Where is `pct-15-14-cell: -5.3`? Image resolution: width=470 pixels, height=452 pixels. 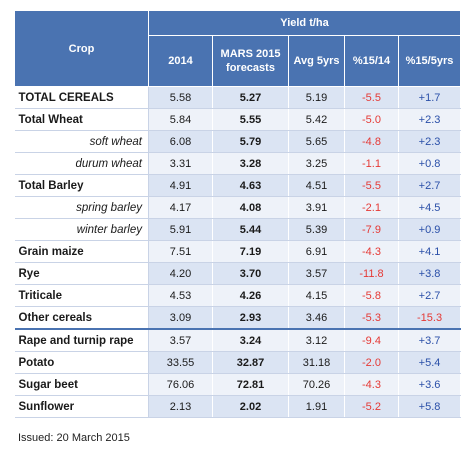
pct-15-14-cell: -5.3 is located at coordinates (371, 318).